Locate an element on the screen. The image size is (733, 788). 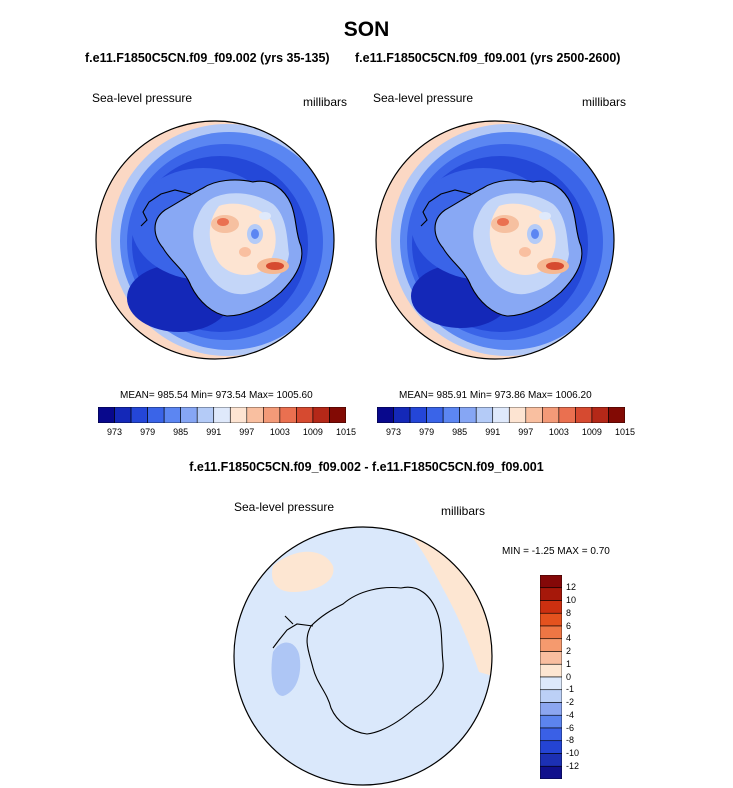
colorbar-tick-label: 2 is located at coordinates (569, 651).